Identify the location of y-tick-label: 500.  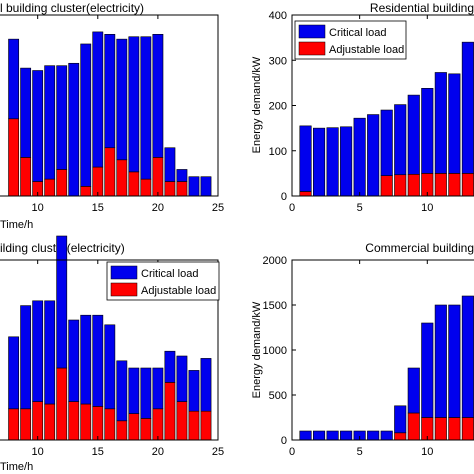
(278, 396).